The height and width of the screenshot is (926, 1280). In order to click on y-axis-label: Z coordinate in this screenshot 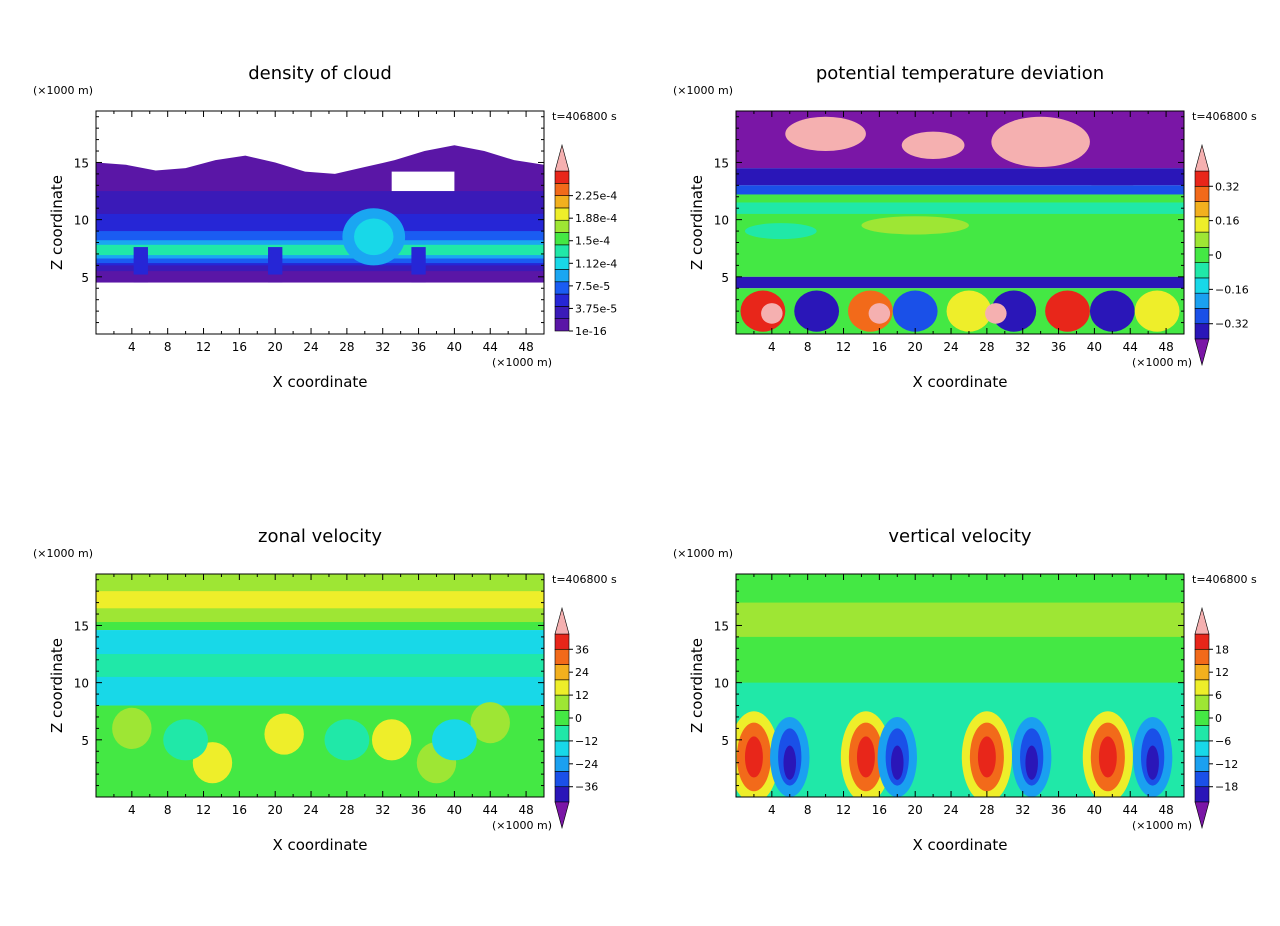, I will do `click(57, 222)`.